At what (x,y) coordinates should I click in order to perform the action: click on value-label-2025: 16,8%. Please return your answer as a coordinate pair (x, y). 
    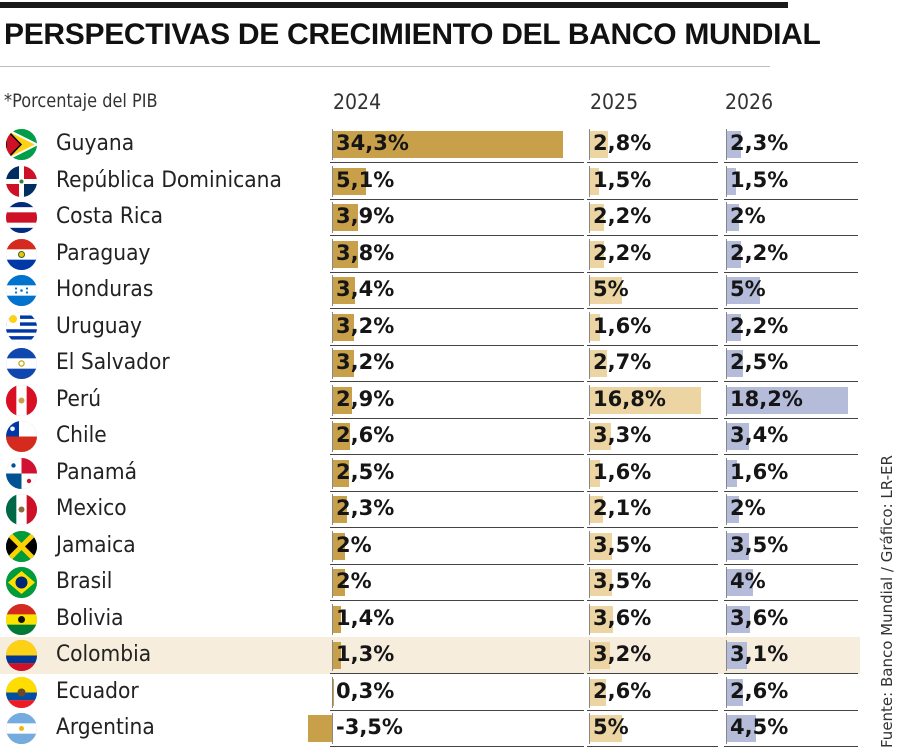
    Looking at the image, I should click on (629, 398).